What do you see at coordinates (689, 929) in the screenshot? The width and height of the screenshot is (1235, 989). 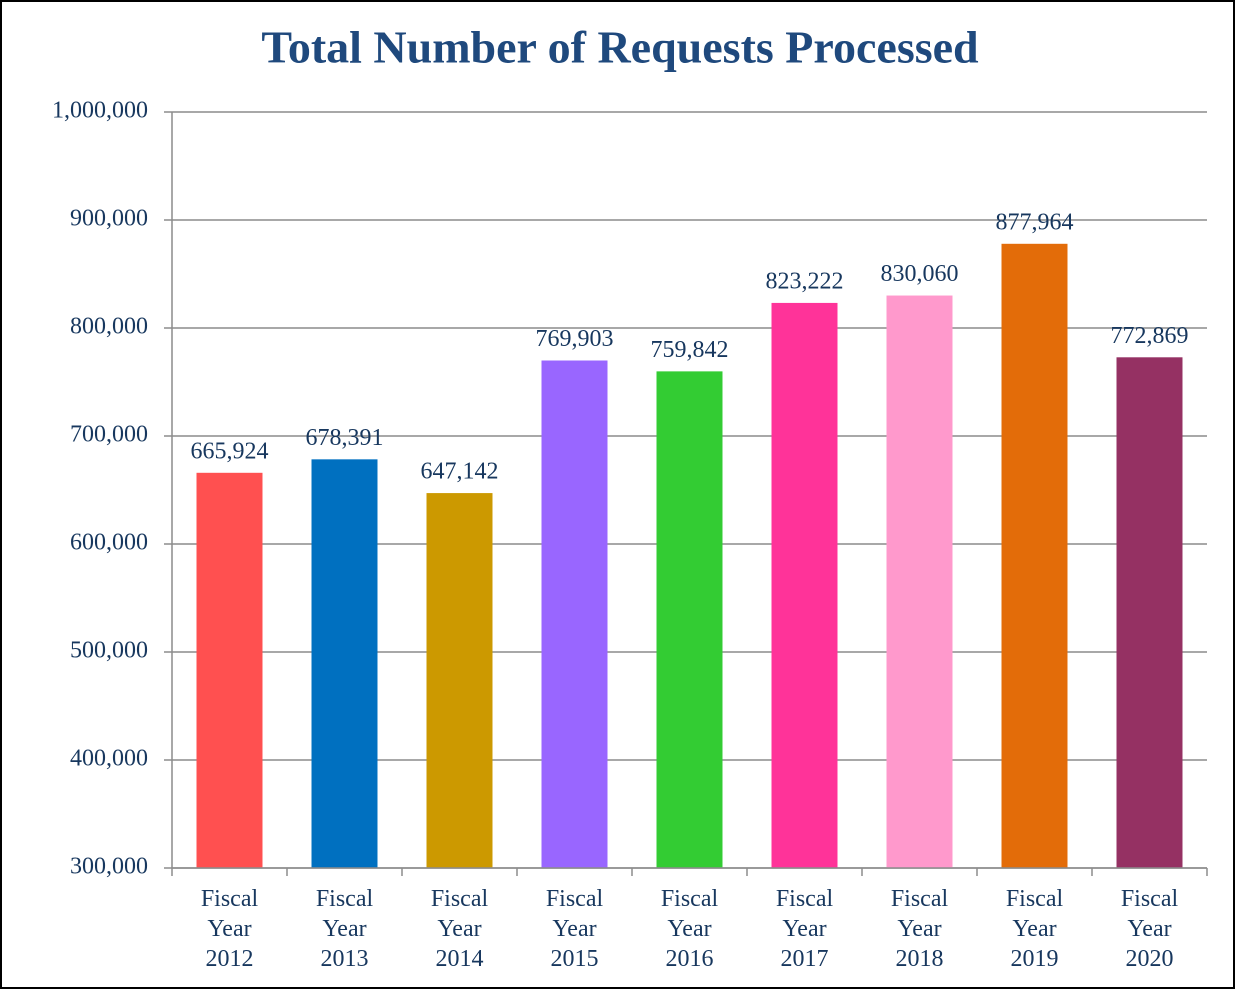 I see `x-tick-label: Fiscal Year 2016` at bounding box center [689, 929].